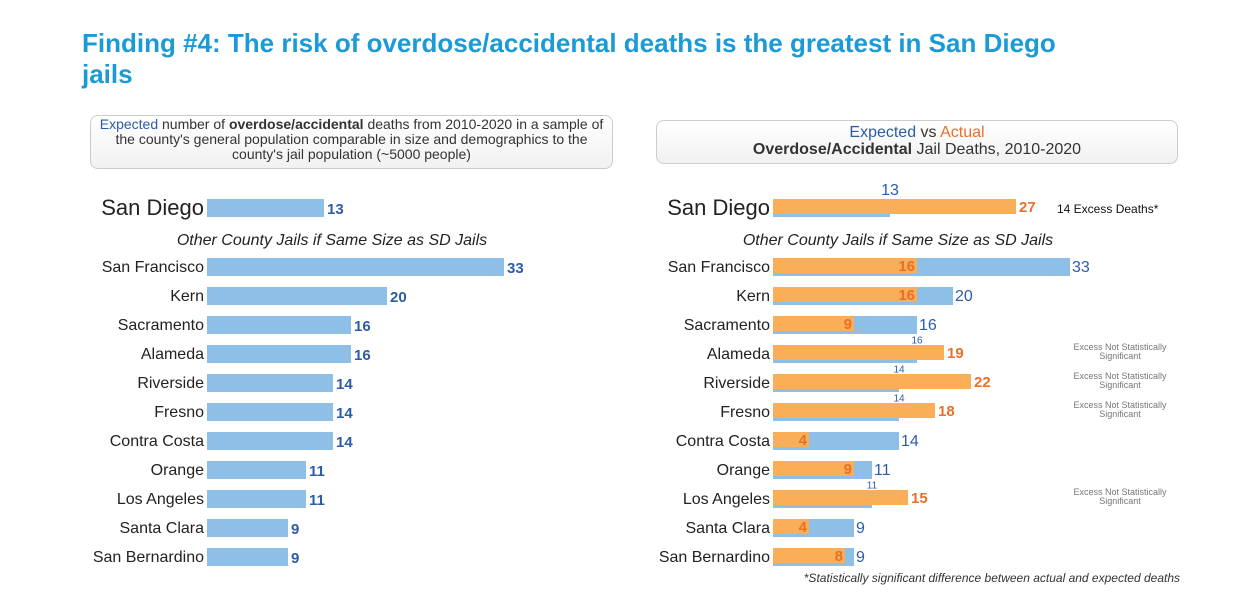 Image resolution: width=1240 pixels, height=593 pixels. What do you see at coordinates (129, 124) in the screenshot?
I see `caption-part: Expected` at bounding box center [129, 124].